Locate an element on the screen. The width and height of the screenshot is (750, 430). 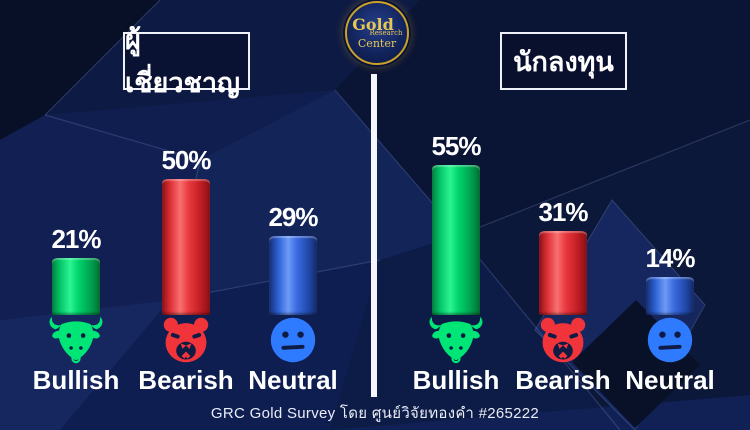
investors-panel-title: นักลงทุน is located at coordinates (563, 61).